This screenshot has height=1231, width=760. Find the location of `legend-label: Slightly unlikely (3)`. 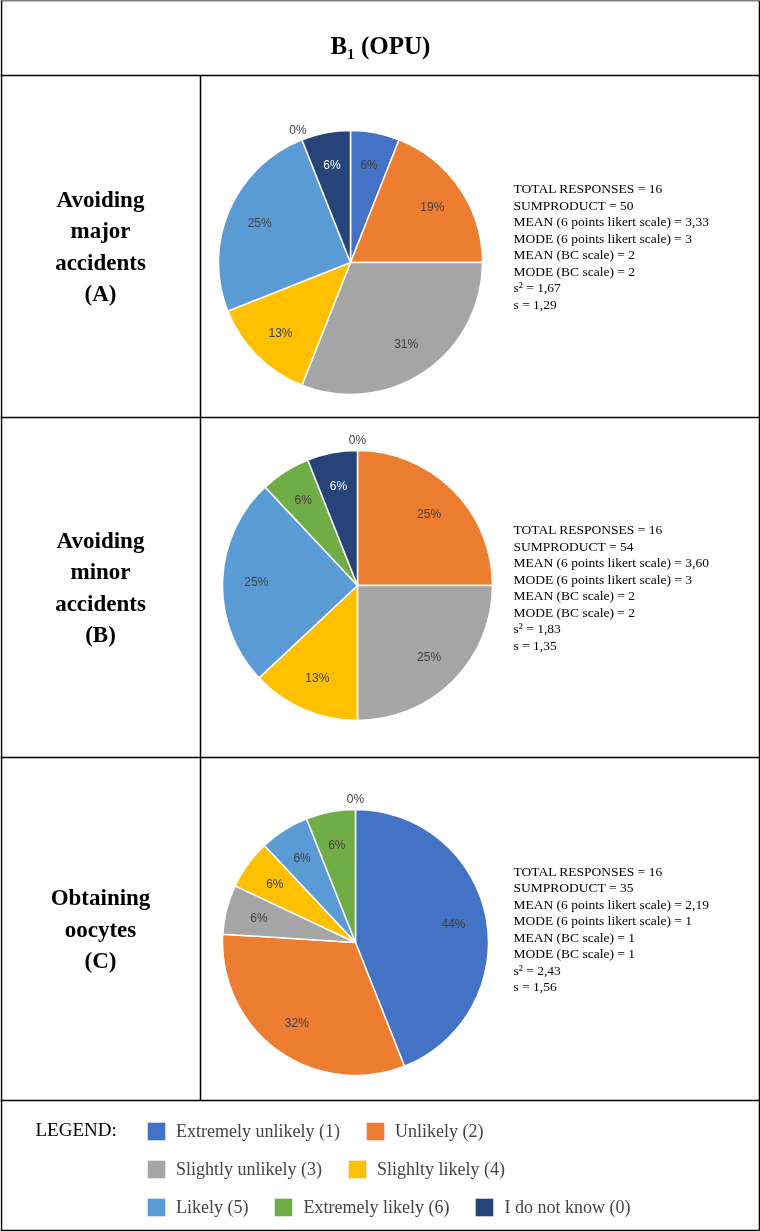

legend-label: Slightly unlikely (3) is located at coordinates (249, 1169).